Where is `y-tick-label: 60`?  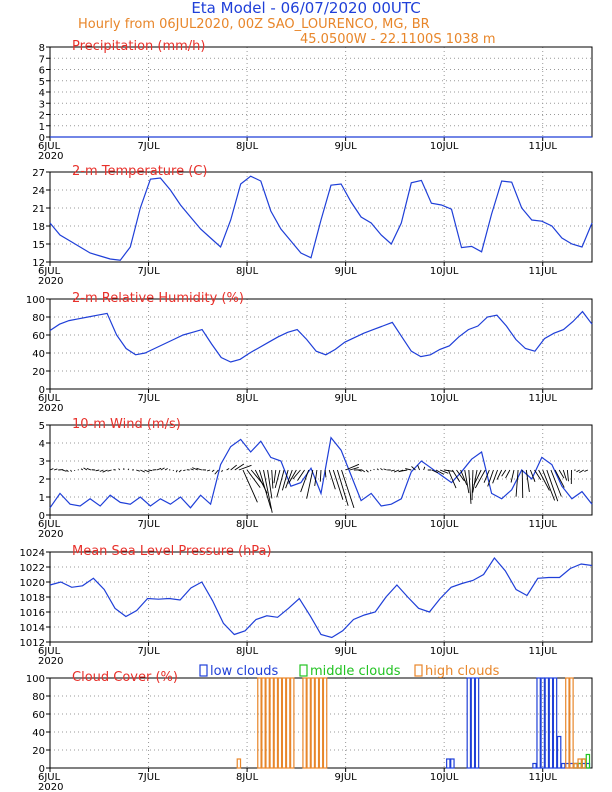
y-tick-label: 60 is located at coordinates (38, 715).